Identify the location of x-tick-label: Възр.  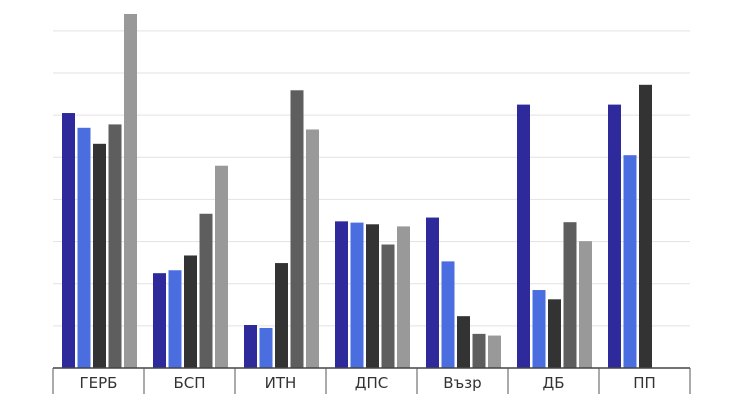
(462, 383).